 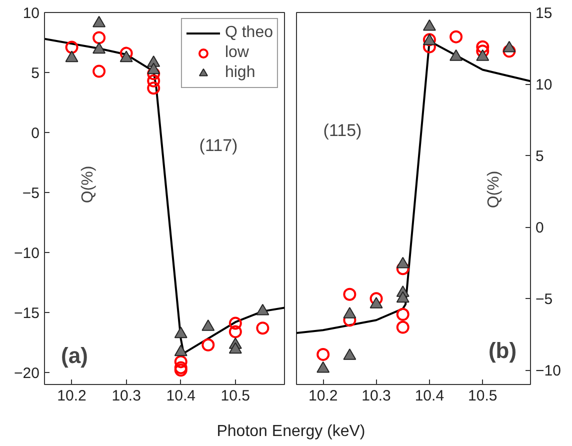 I want to click on y-axis-title: Q(%), so click(x=87, y=185).